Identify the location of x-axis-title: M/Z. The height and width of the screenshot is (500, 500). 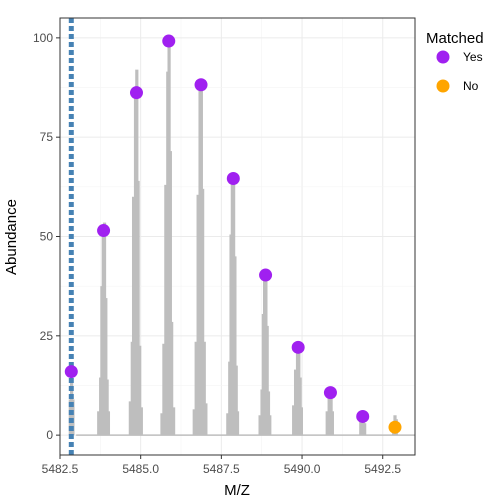
(237, 490).